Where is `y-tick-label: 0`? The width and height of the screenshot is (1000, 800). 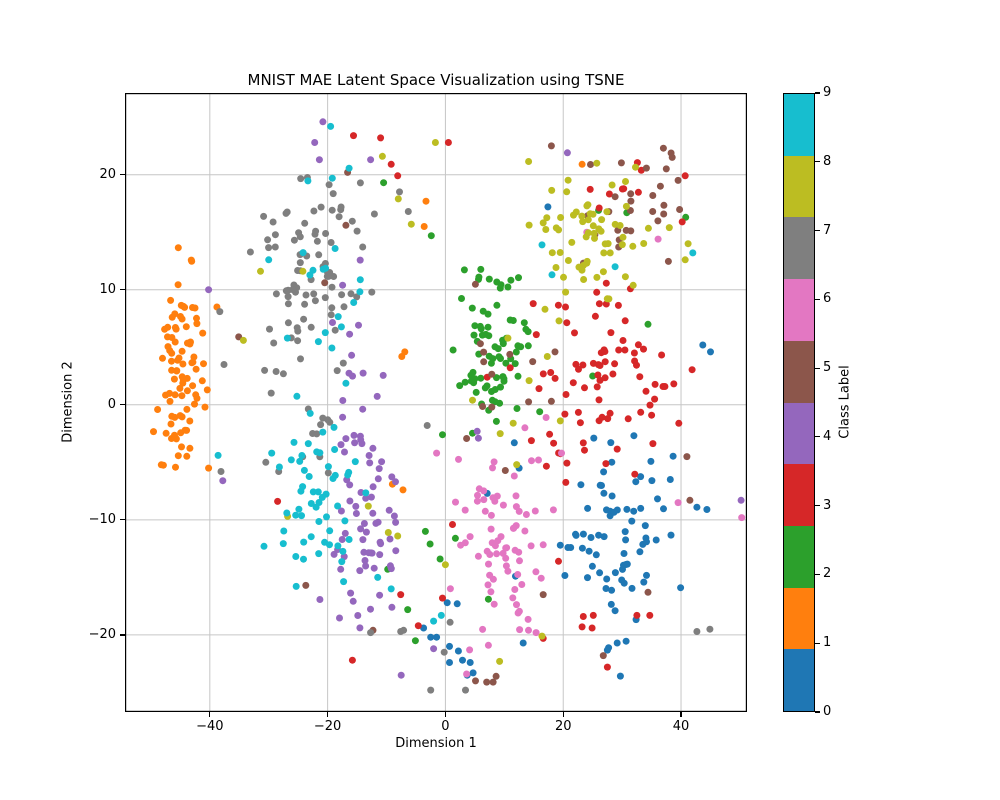 y-tick-label: 0 is located at coordinates (111, 404).